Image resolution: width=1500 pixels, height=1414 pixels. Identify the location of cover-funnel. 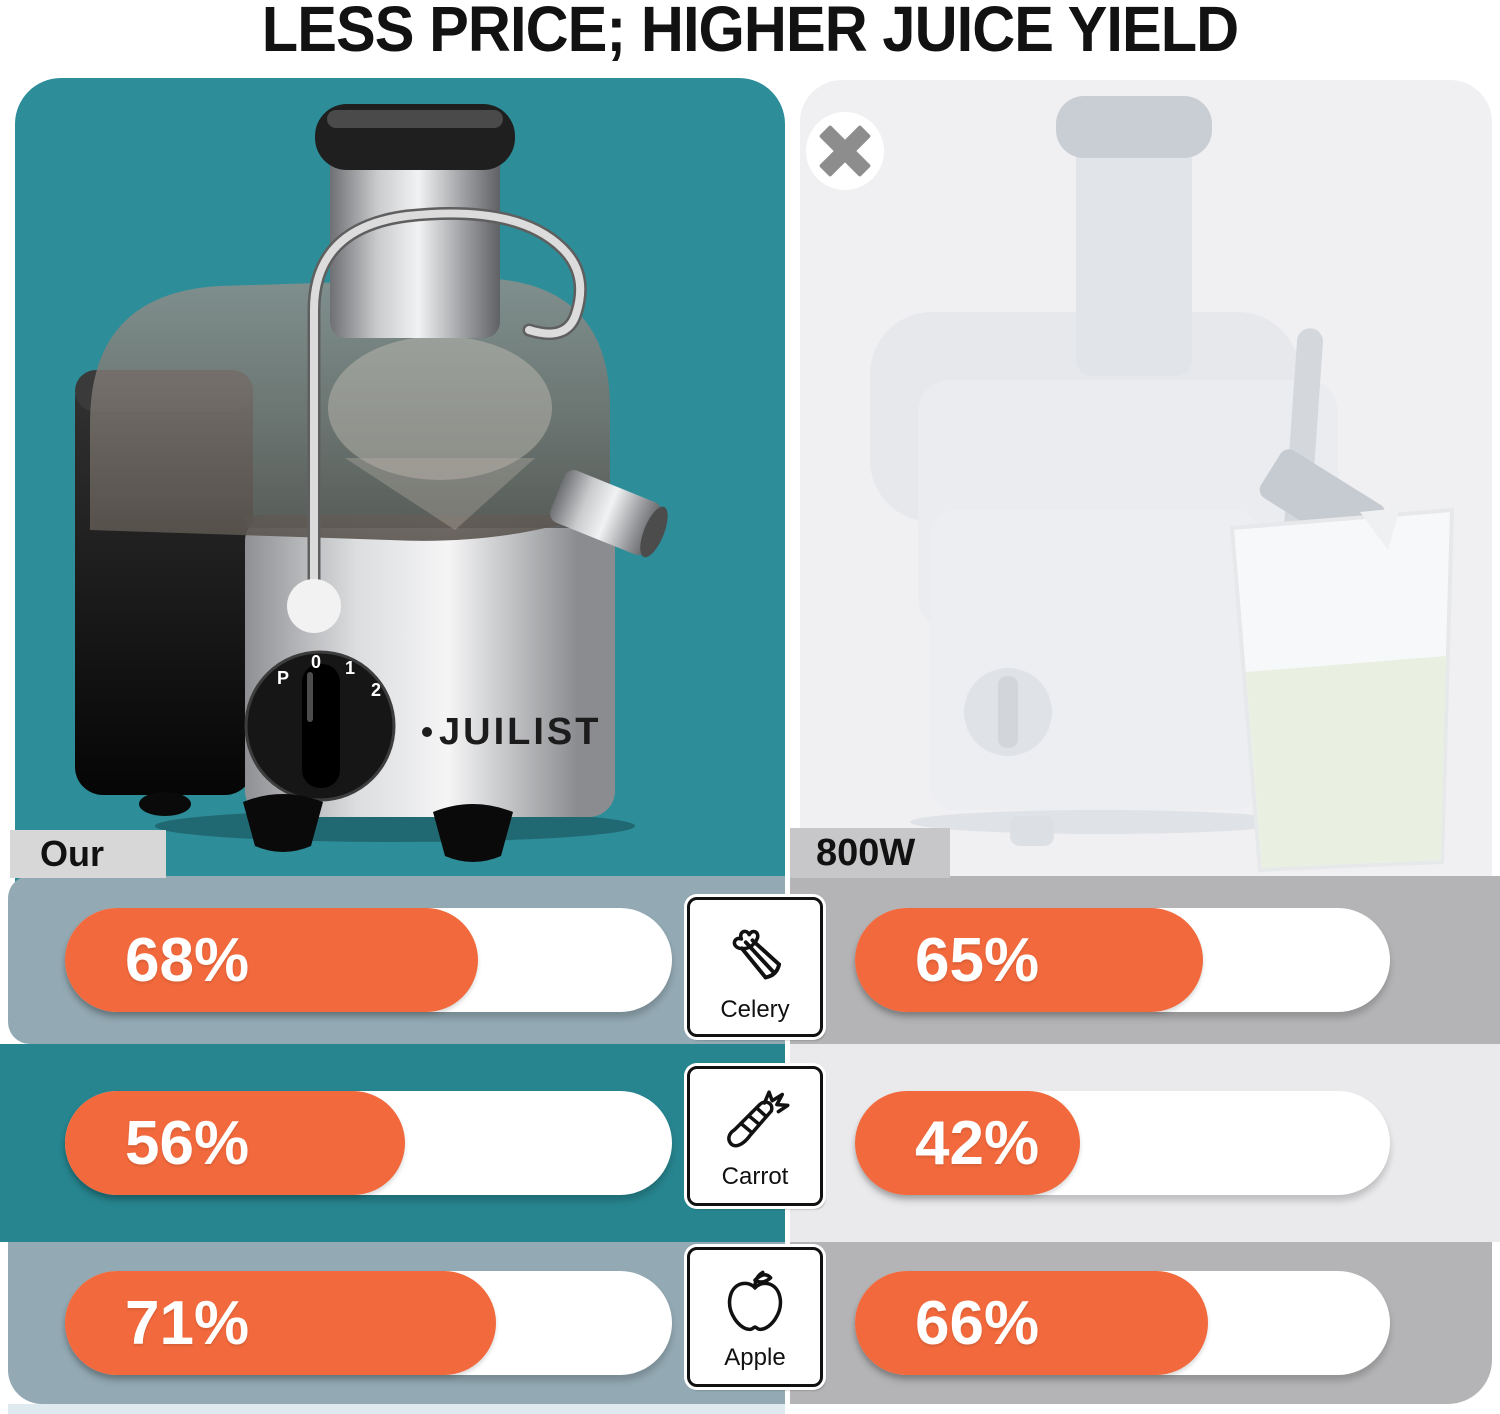
(440, 408).